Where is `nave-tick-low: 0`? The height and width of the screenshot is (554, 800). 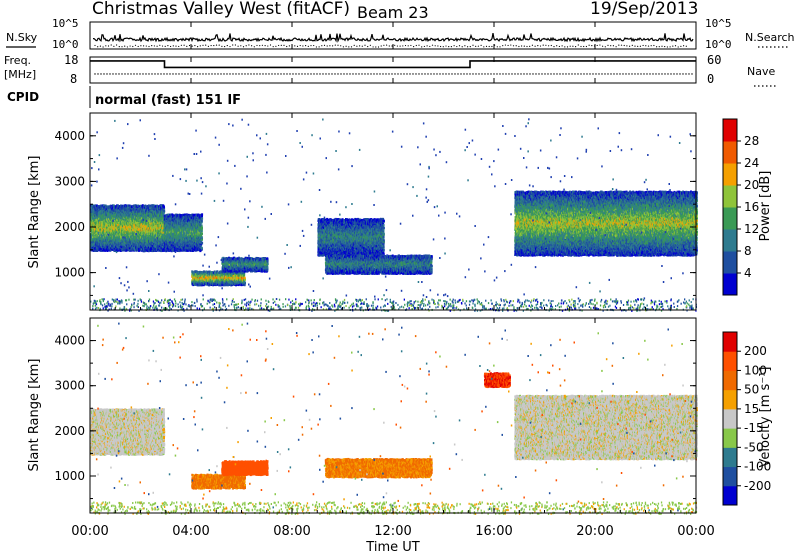 nave-tick-low: 0 is located at coordinates (710, 79).